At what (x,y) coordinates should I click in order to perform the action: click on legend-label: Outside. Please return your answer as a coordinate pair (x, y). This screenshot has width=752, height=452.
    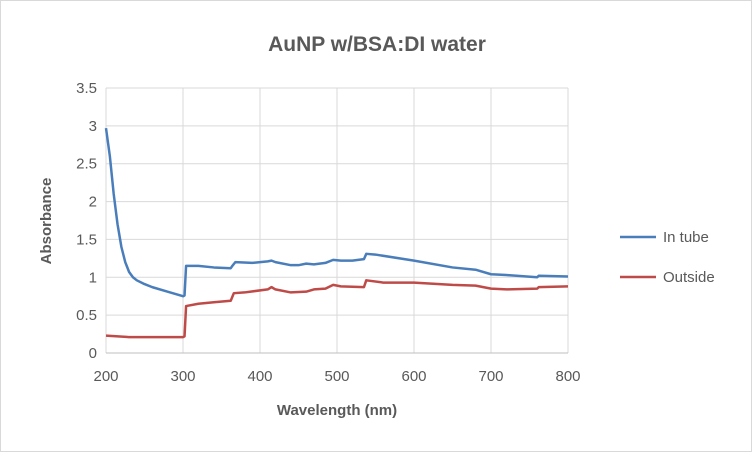
    Looking at the image, I should click on (689, 277).